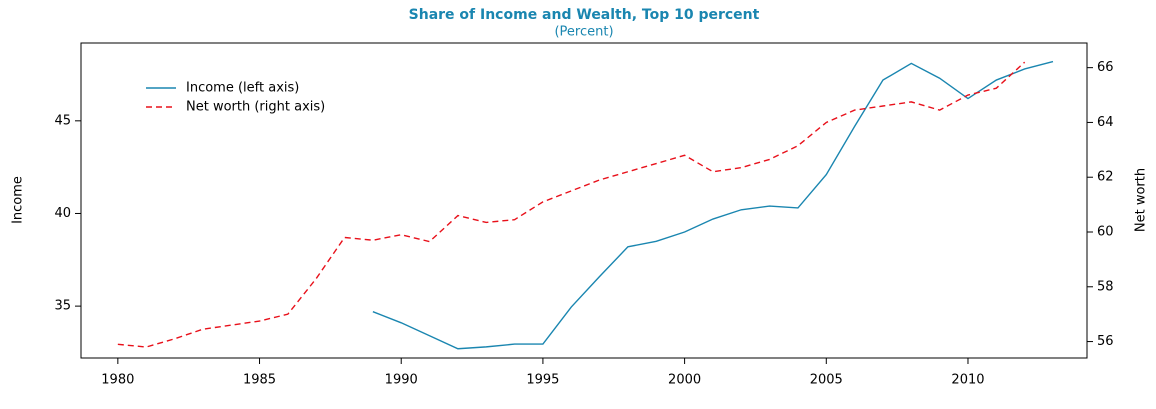 This screenshot has height=409, width=1156. What do you see at coordinates (1105, 232) in the screenshot?
I see `y2-tick-label: 60` at bounding box center [1105, 232].